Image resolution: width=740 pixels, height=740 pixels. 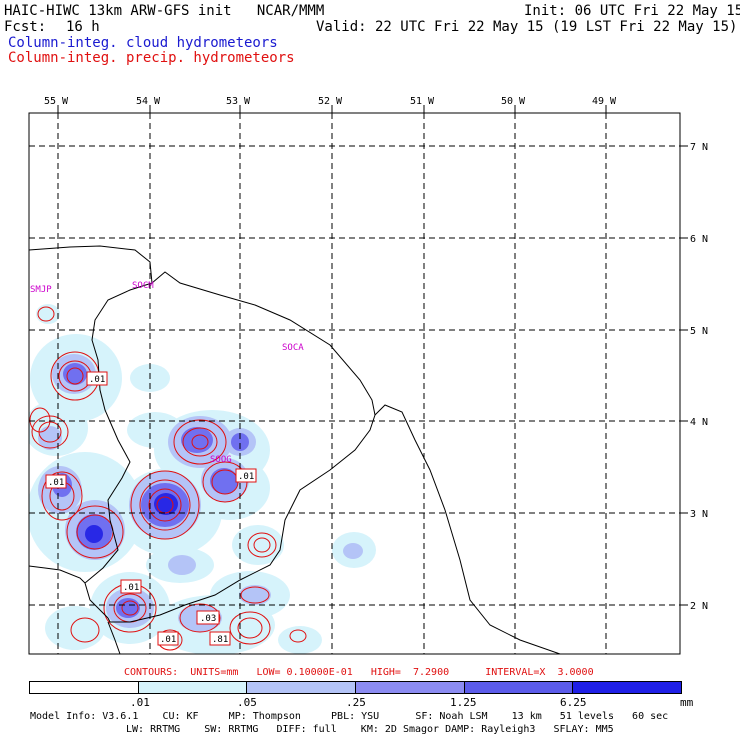 What do you see at coordinates (699, 422) in the screenshot?
I see `lat-label-4n: 4 N` at bounding box center [699, 422].